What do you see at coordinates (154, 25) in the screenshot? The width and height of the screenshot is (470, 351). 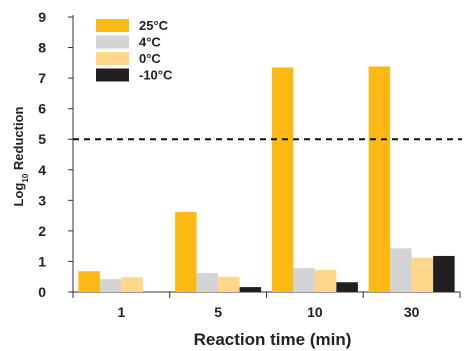 I see `legend-label: 25°C` at bounding box center [154, 25].